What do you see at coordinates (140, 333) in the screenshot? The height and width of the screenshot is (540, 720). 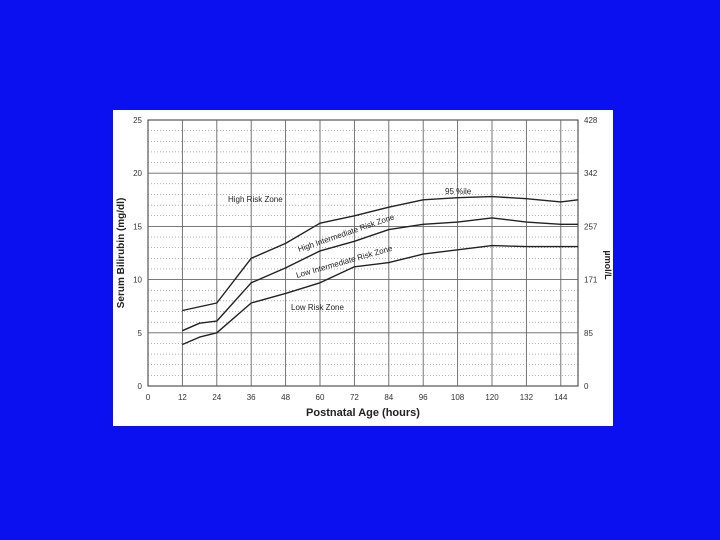 I see `y-tick-label: 5` at bounding box center [140, 333].